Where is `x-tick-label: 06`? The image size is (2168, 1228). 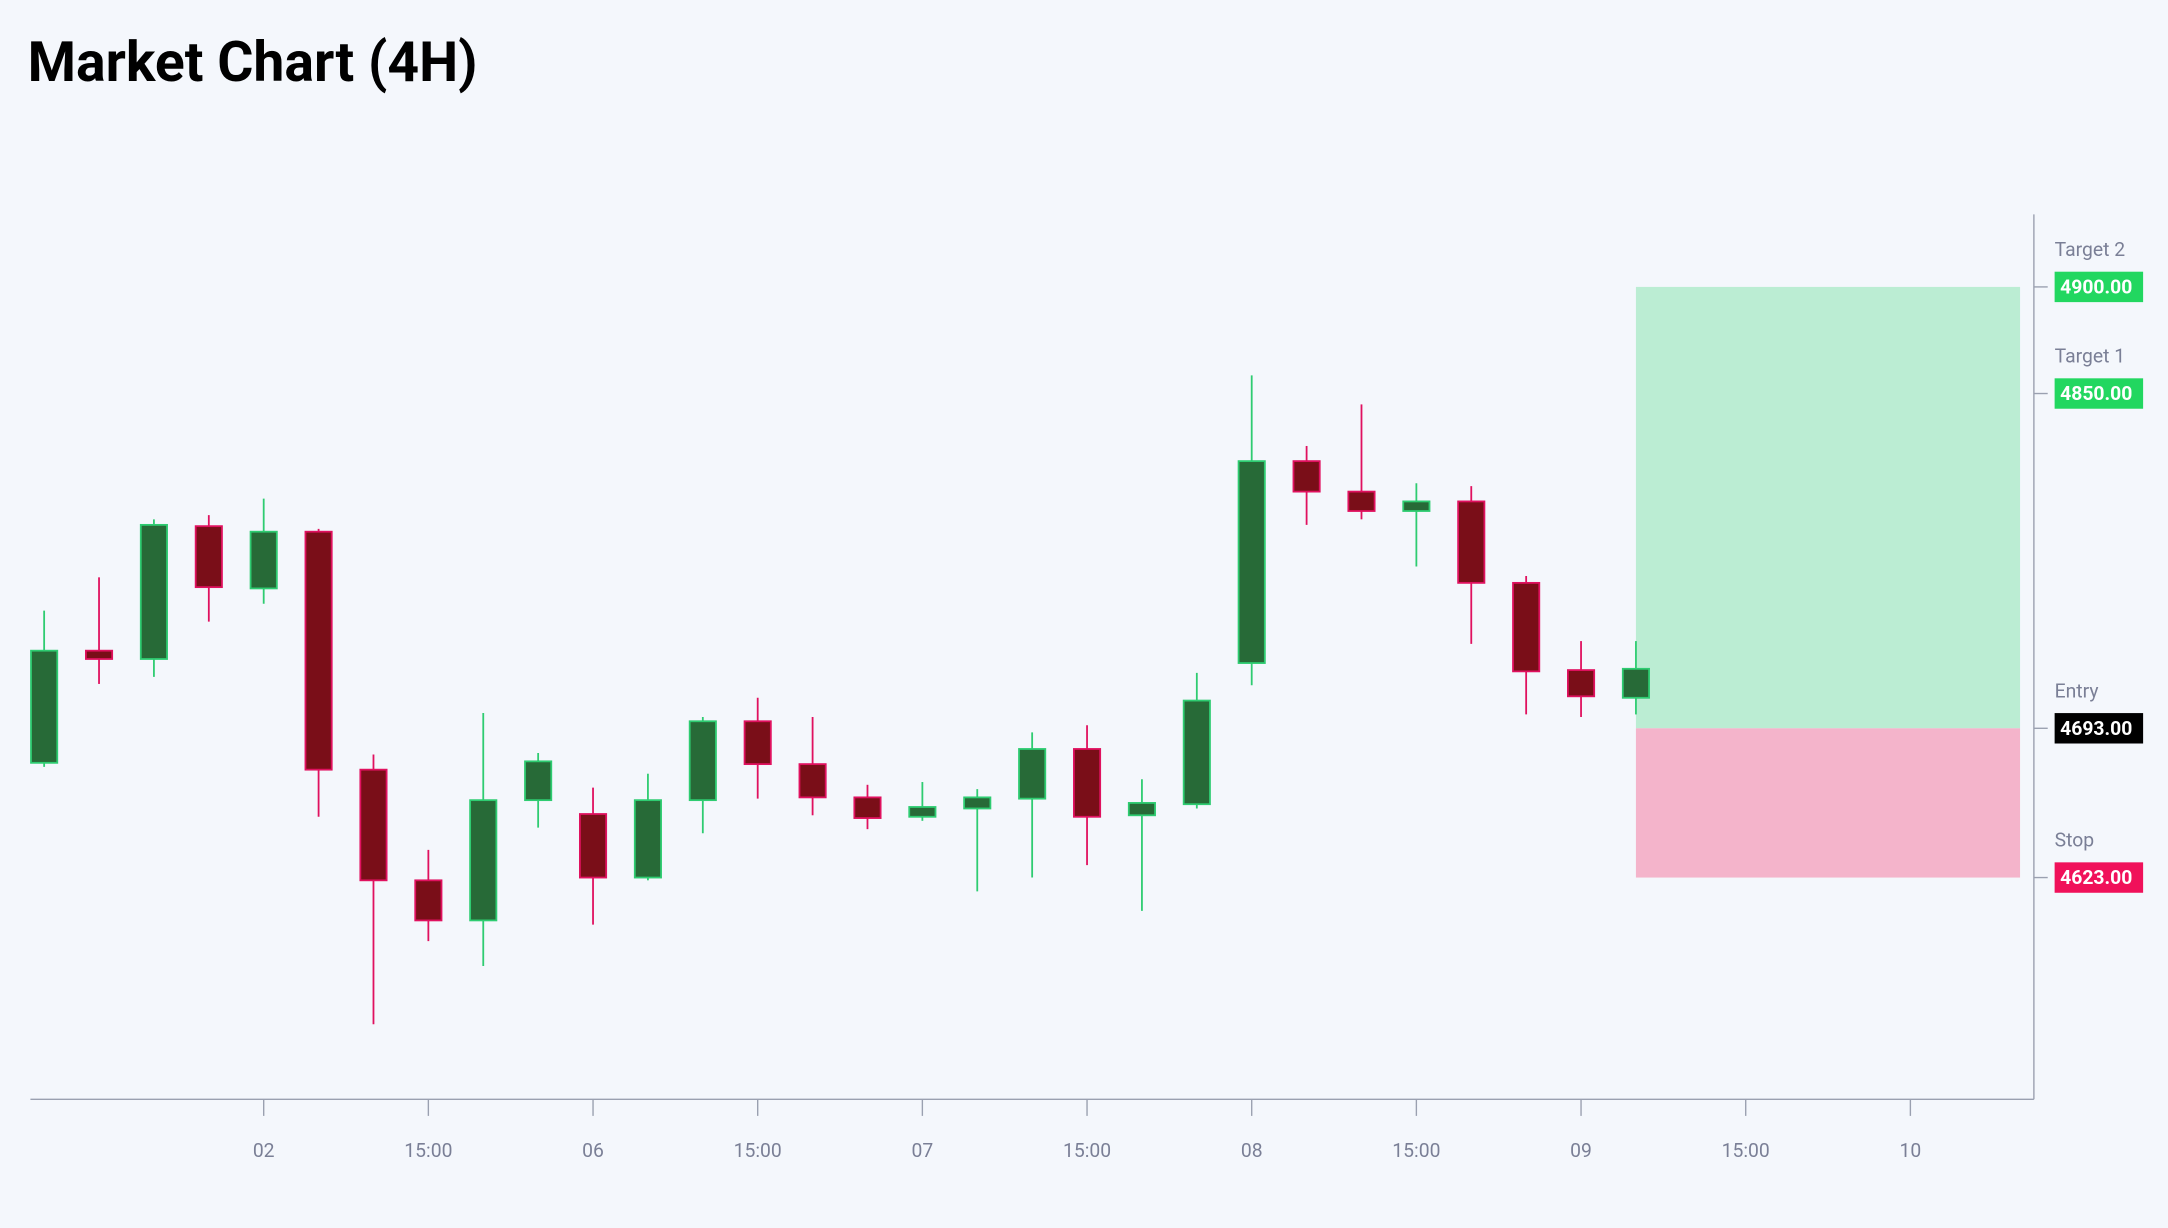
x-tick-label: 06 is located at coordinates (593, 1150).